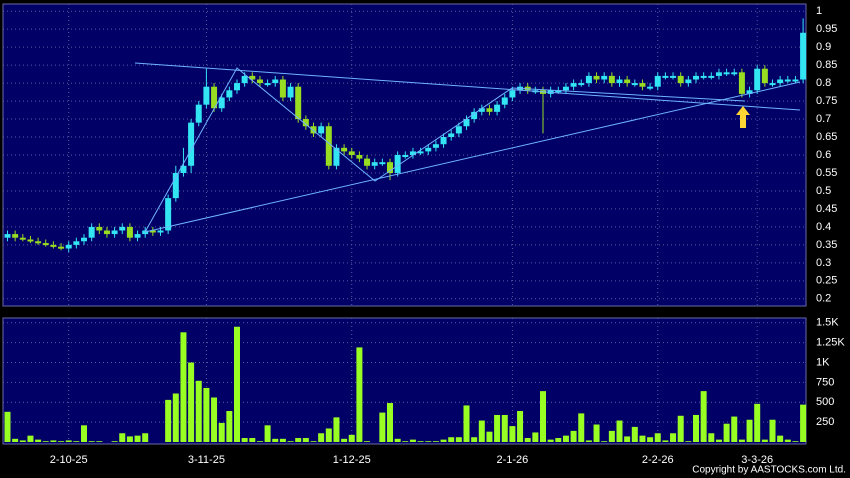 This screenshot has height=478, width=850. I want to click on y-tick-label: 0.95, so click(826, 29).